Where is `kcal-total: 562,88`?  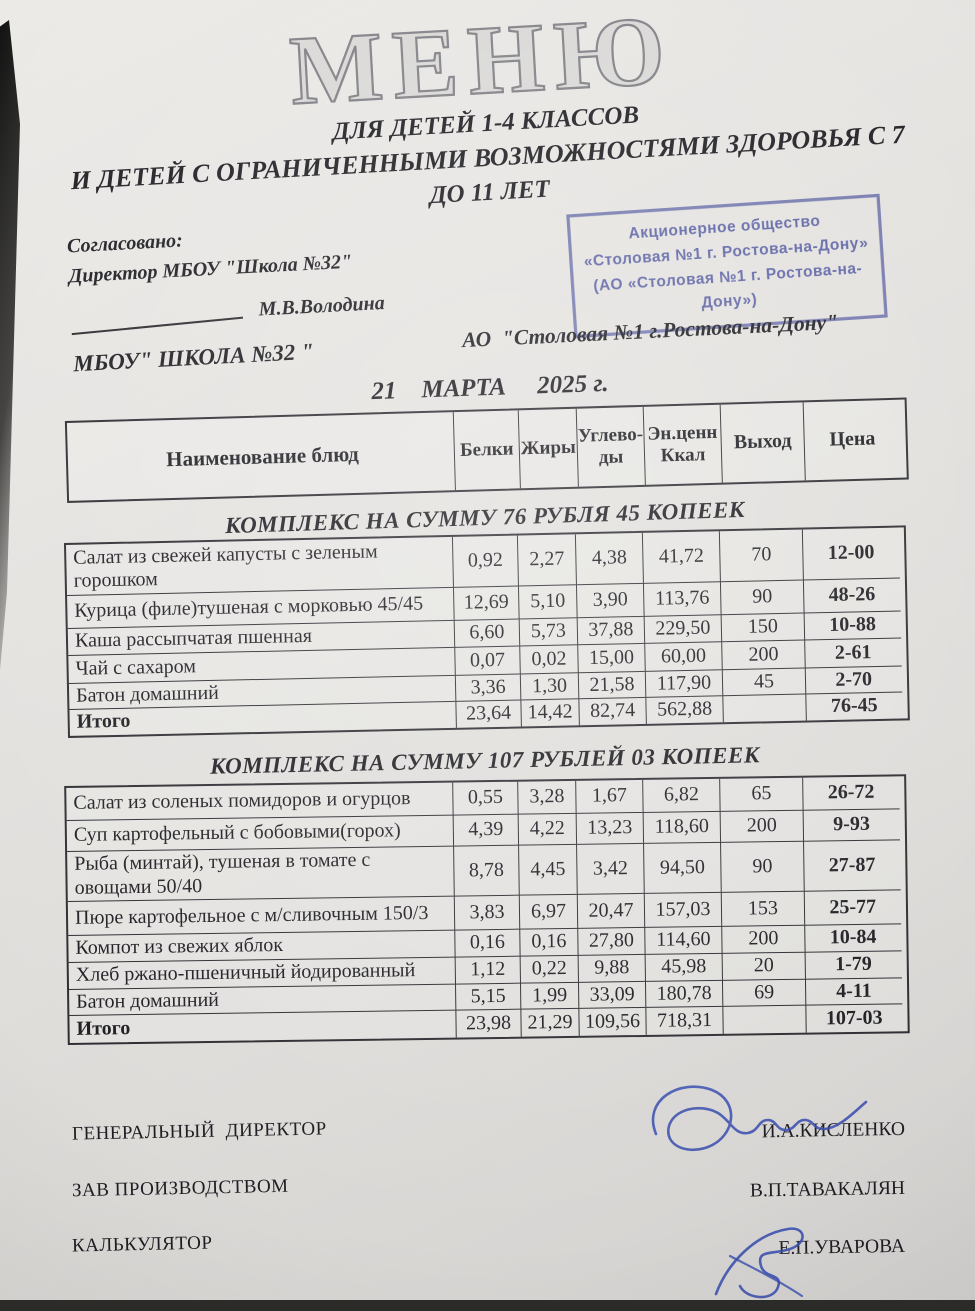
kcal-total: 562,88 is located at coordinates (684, 709).